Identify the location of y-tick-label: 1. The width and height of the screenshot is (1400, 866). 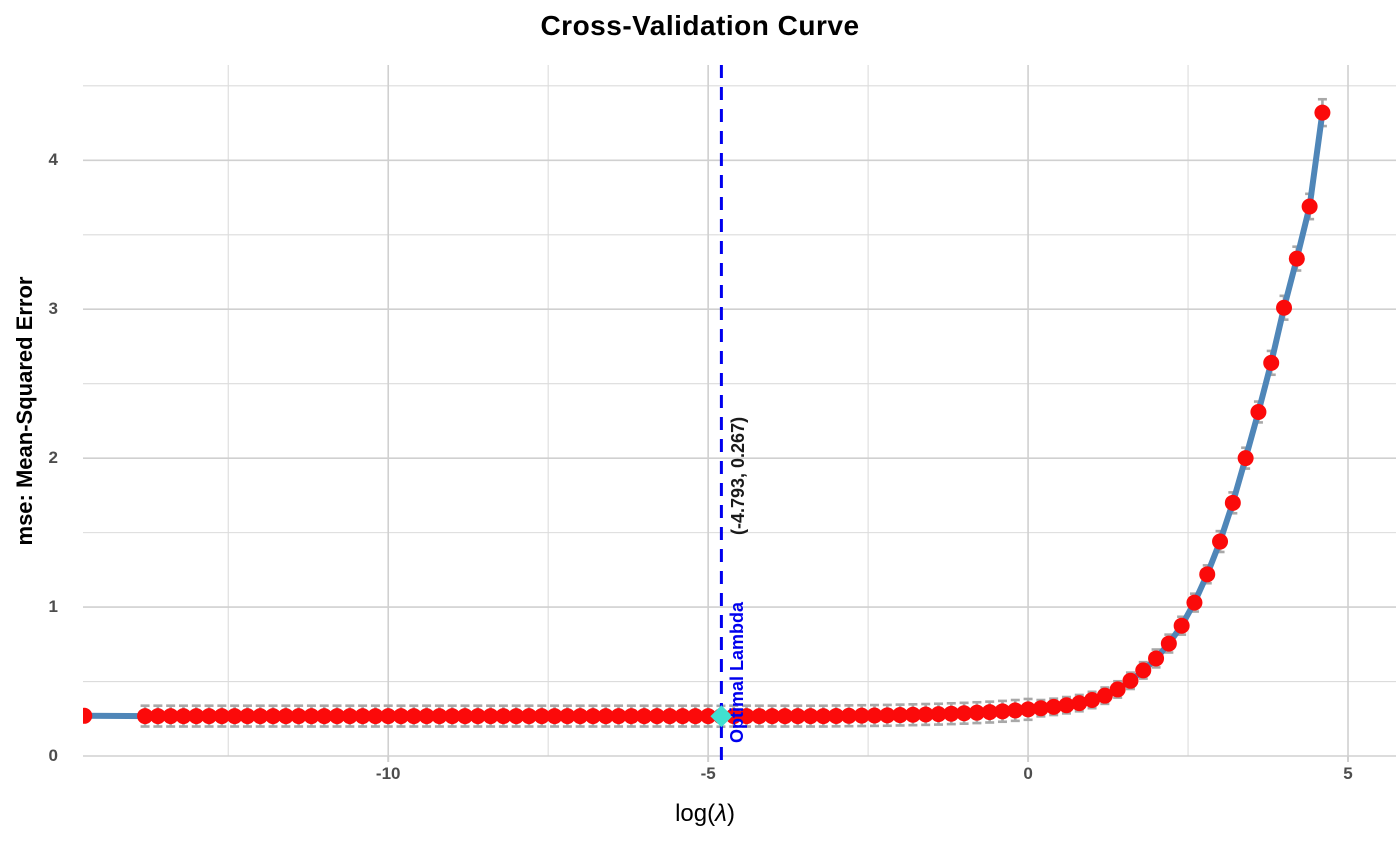
(53, 607).